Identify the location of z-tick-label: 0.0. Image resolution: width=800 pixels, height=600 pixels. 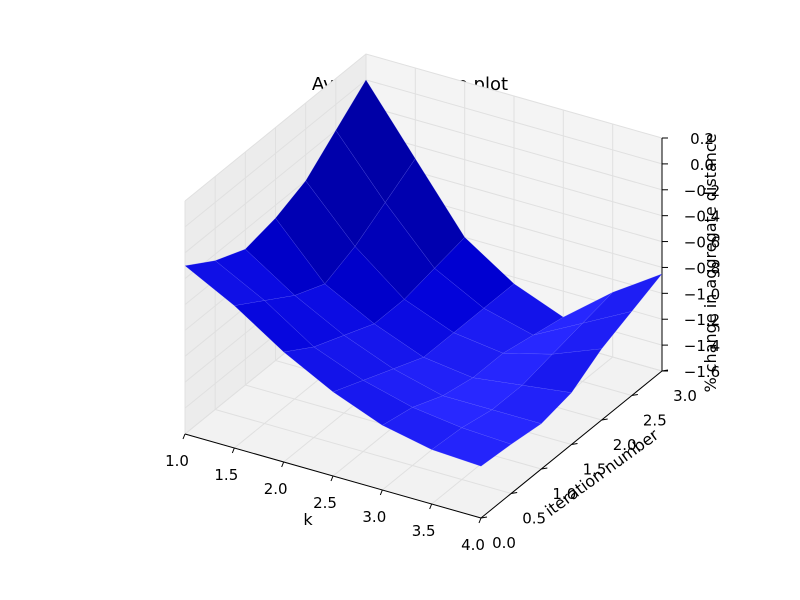
(702, 165).